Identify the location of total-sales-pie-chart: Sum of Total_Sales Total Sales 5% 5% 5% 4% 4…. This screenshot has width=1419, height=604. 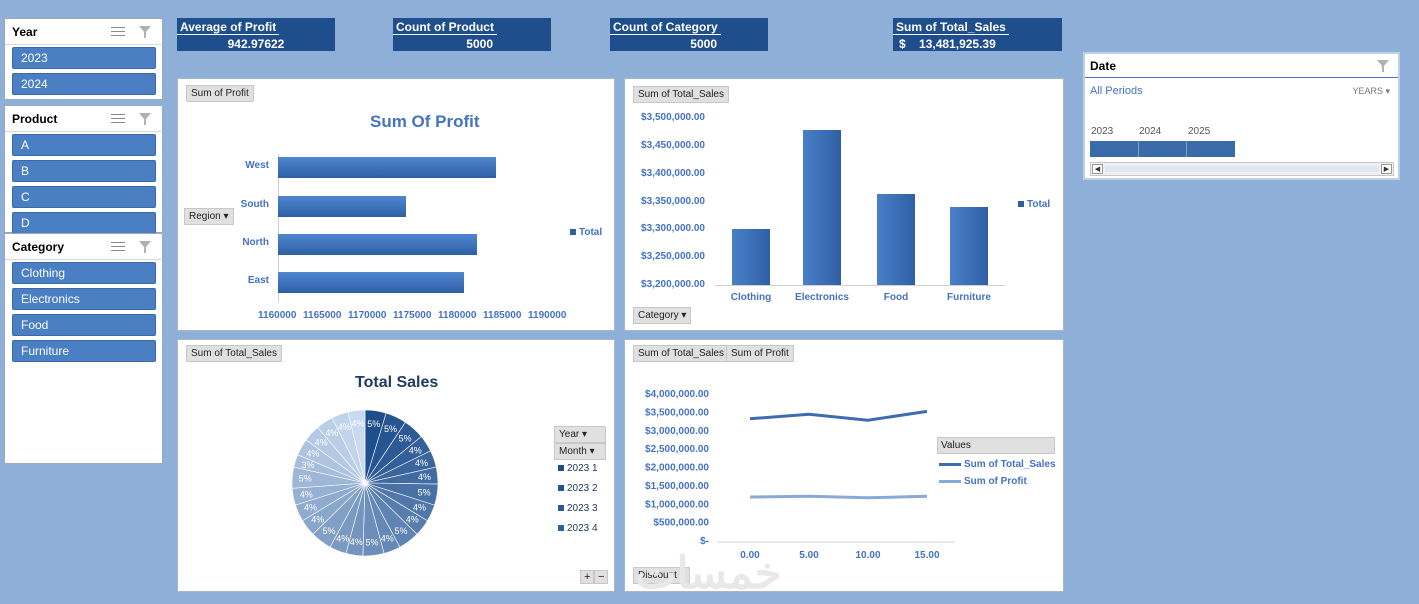
(396, 465).